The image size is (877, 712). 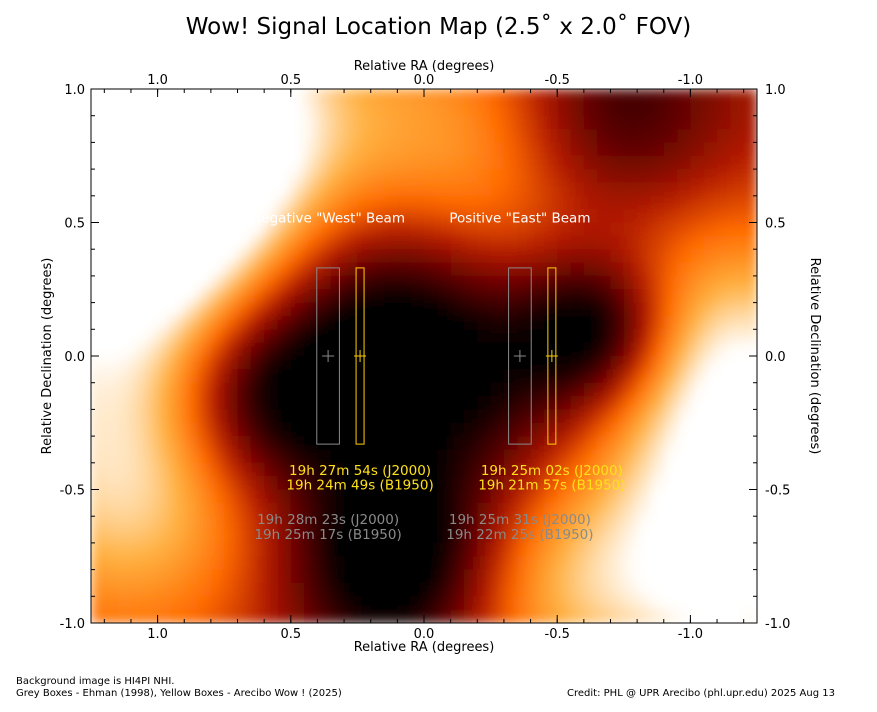 What do you see at coordinates (557, 80) in the screenshot?
I see `x-tick-label-top: -0.5` at bounding box center [557, 80].